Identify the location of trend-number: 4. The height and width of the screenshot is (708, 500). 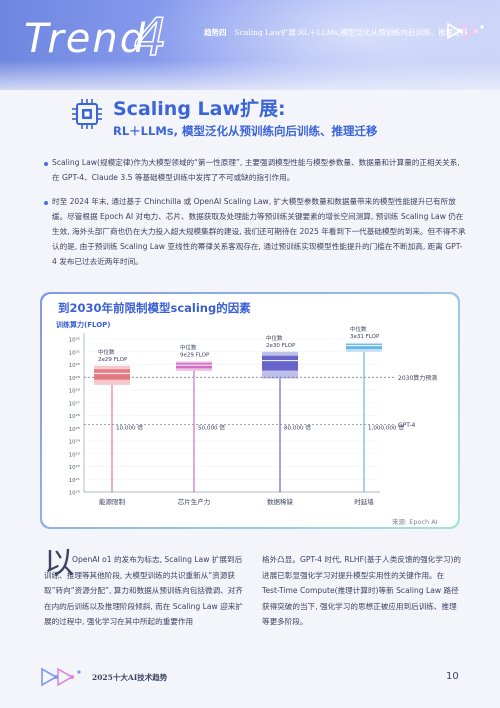
(150, 38).